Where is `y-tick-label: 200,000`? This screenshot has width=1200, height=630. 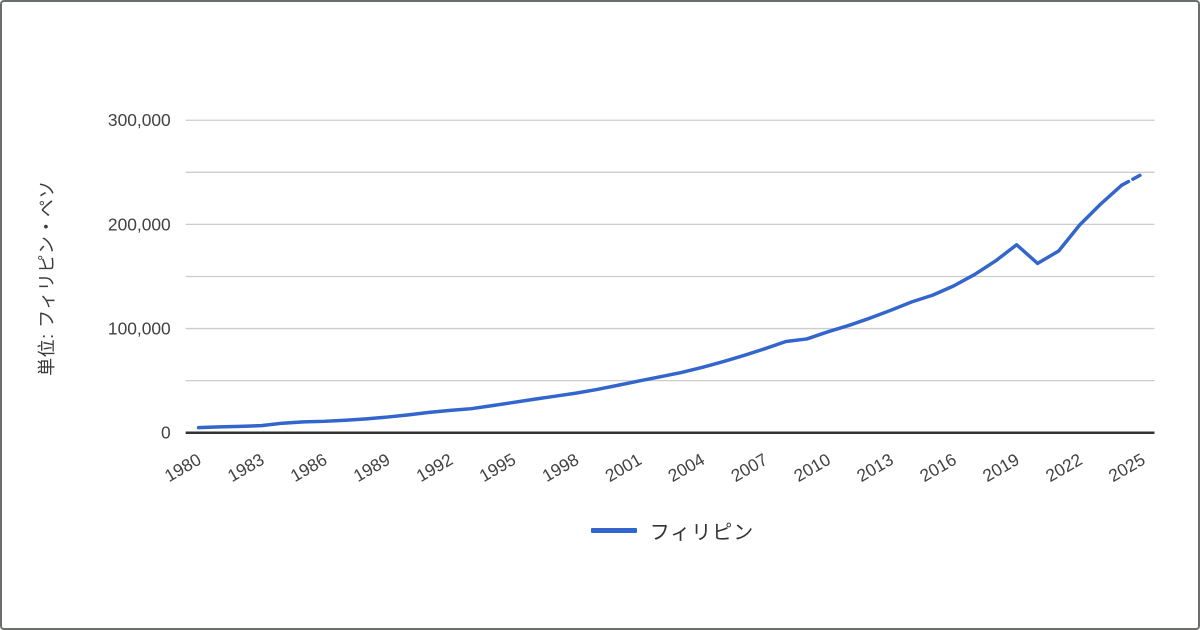 y-tick-label: 200,000 is located at coordinates (139, 224).